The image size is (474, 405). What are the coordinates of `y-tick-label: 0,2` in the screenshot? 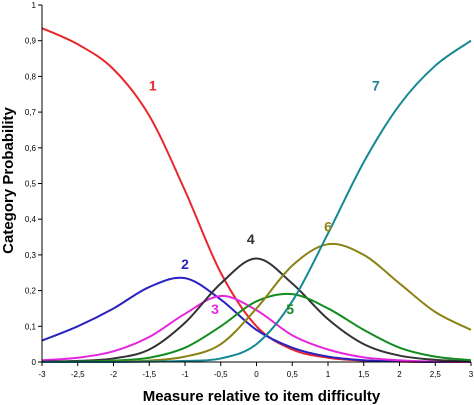 It's located at (31, 291).